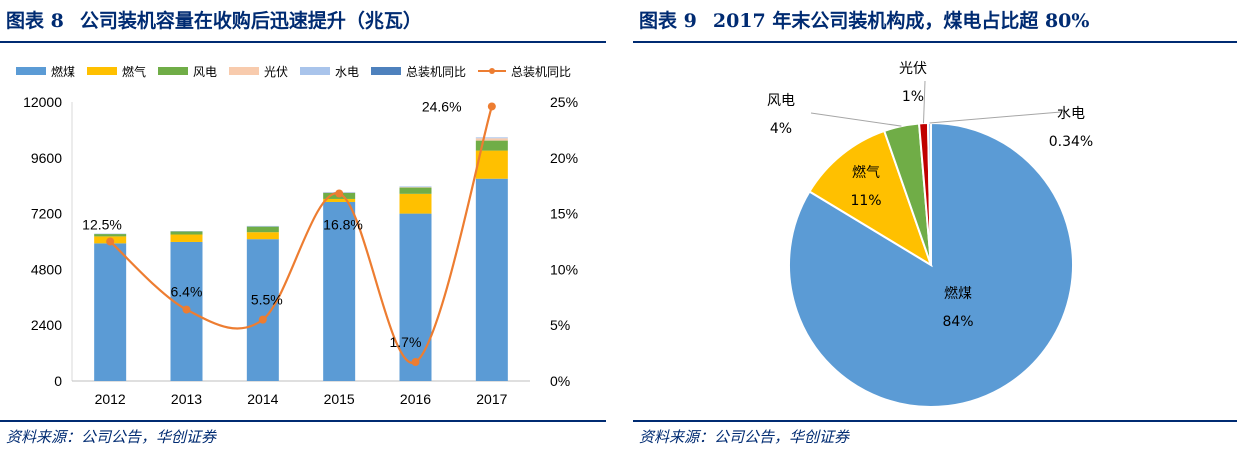 This screenshot has width=1237, height=466. Describe the element at coordinates (339, 399) in the screenshot. I see `x-tick-label-2015: 2015` at that location.